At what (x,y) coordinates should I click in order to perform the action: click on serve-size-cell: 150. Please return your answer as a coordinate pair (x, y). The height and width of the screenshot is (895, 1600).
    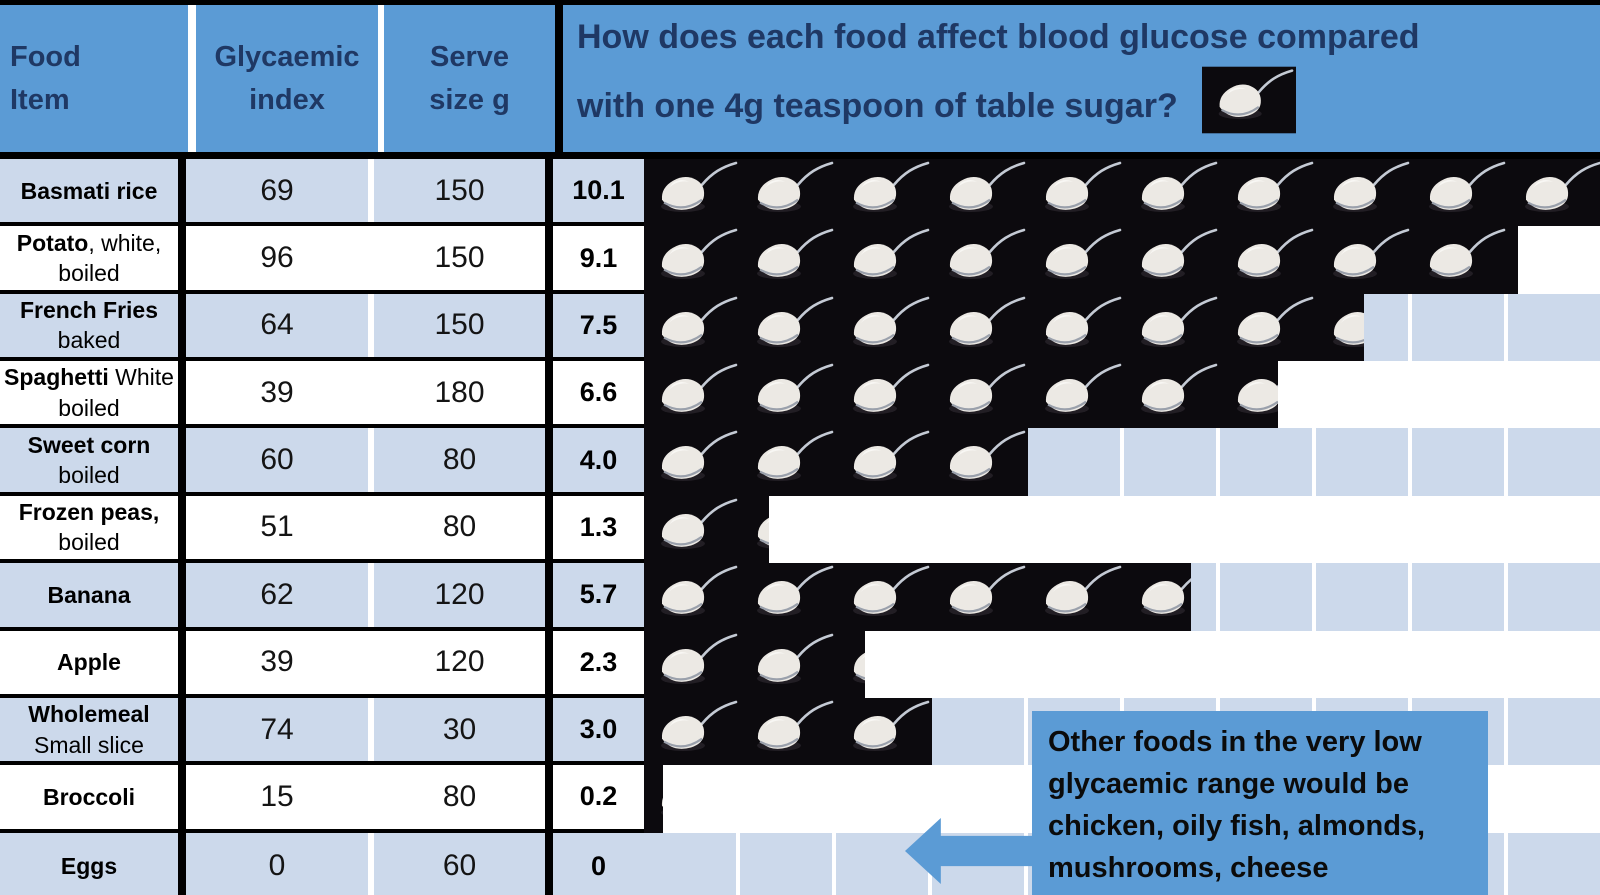
    Looking at the image, I should click on (459, 191).